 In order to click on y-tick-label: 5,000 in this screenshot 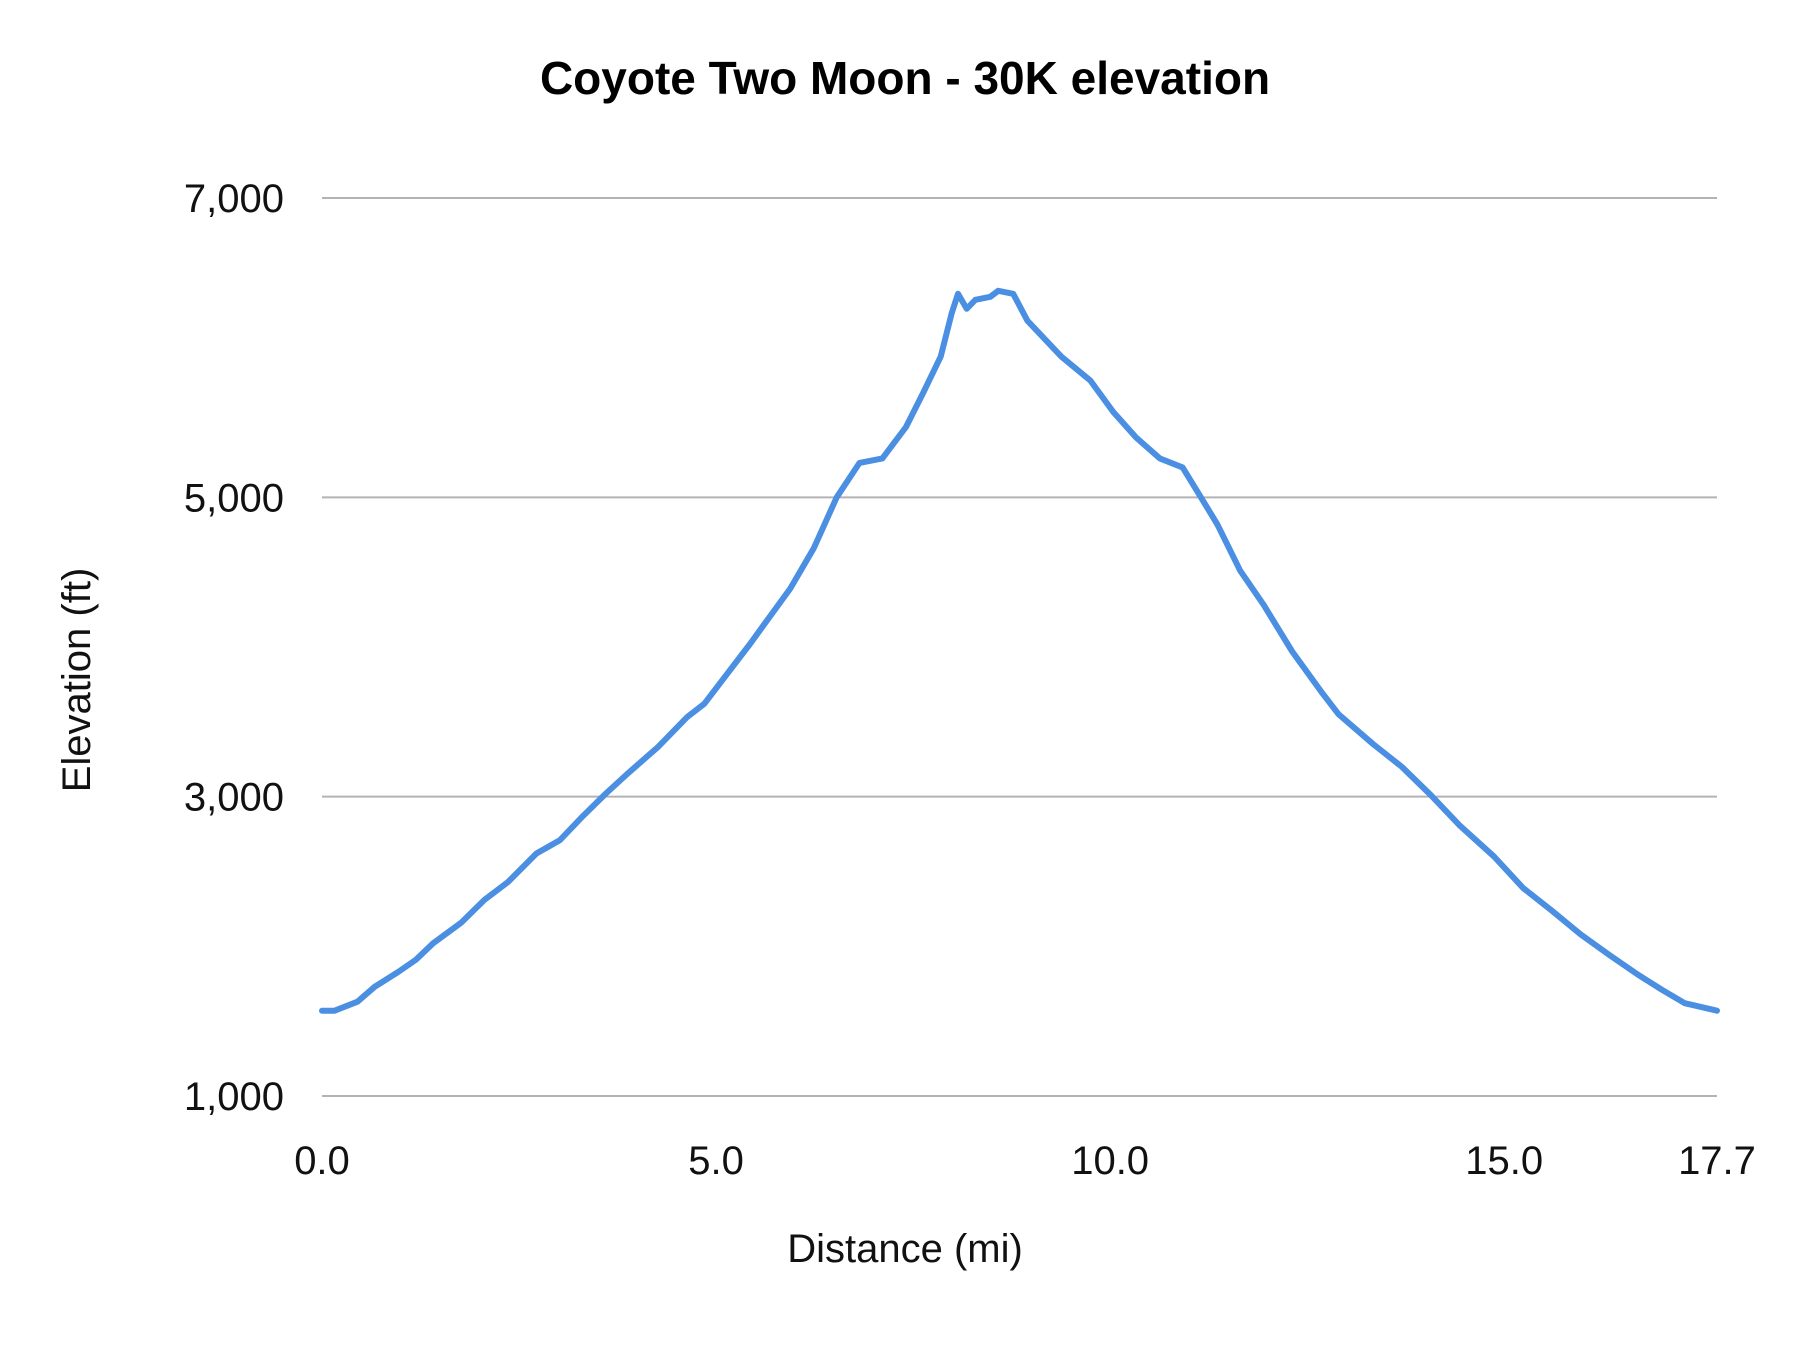, I will do `click(234, 498)`.